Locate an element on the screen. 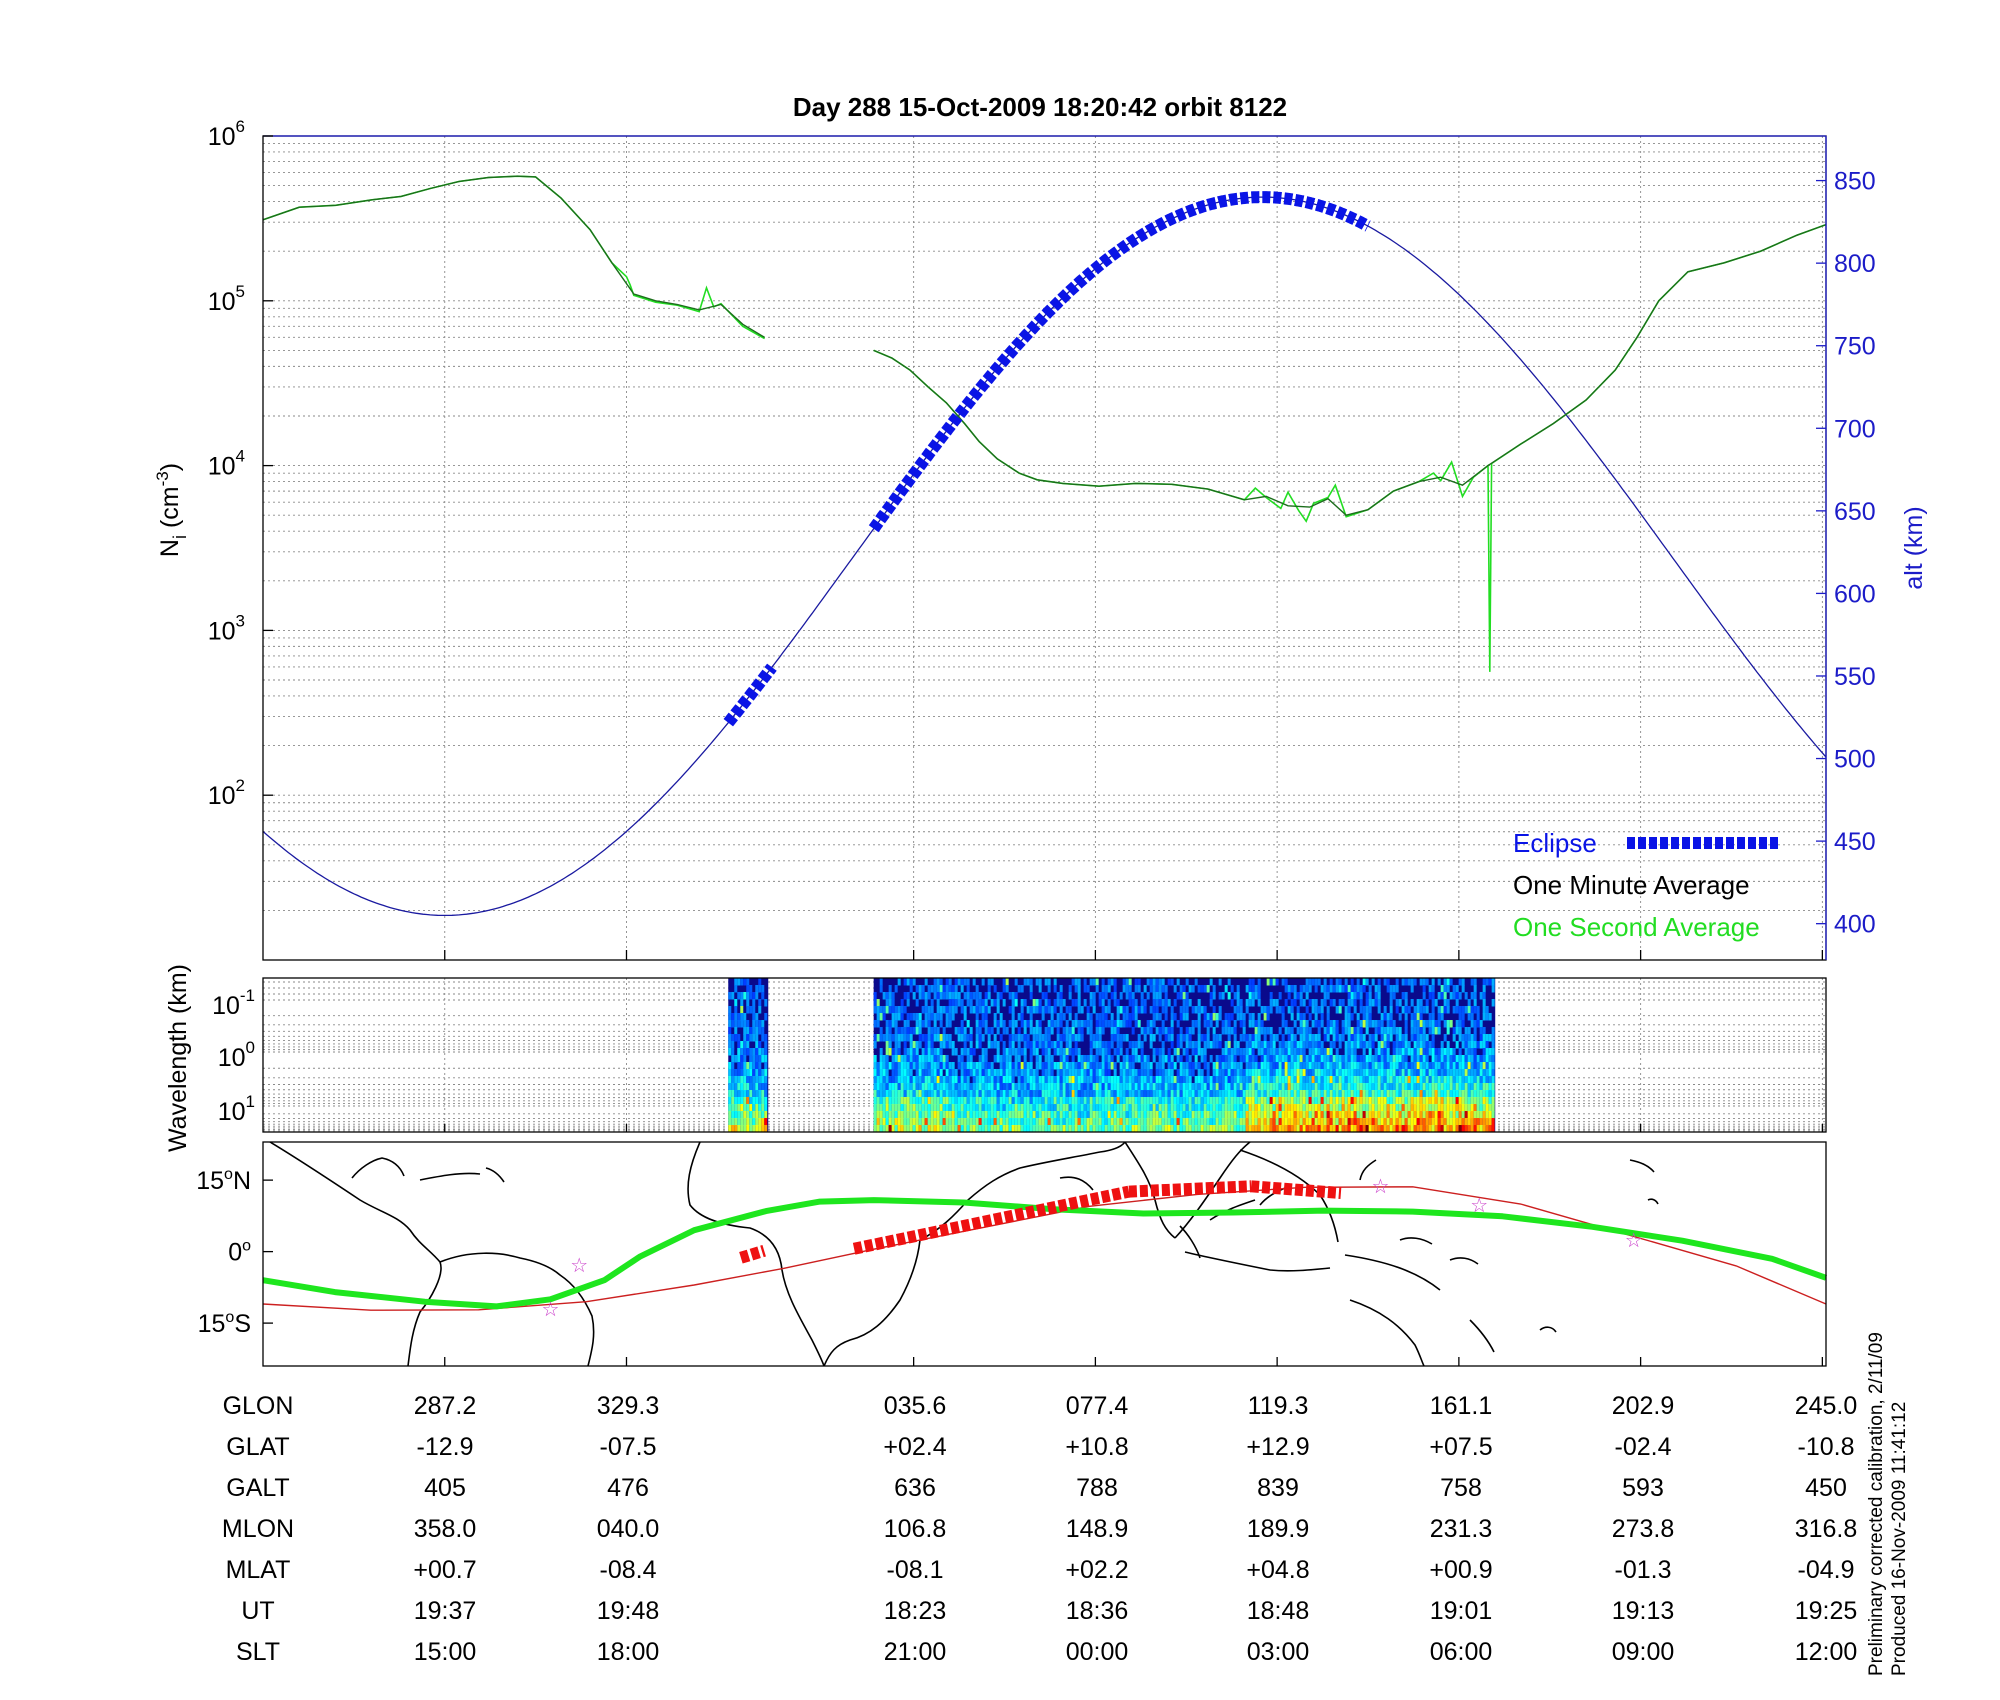 The height and width of the screenshot is (1700, 2000). right-tick-label: 500 is located at coordinates (1855, 760).